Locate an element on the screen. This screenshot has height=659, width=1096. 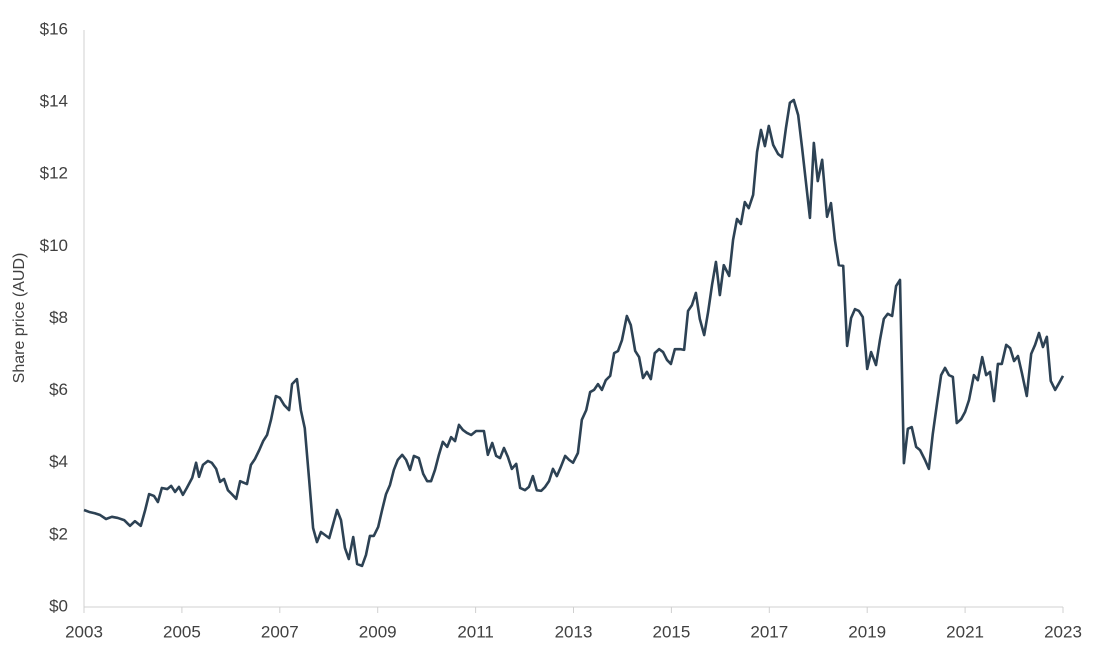
y-tick-label: $0 is located at coordinates (58, 605).